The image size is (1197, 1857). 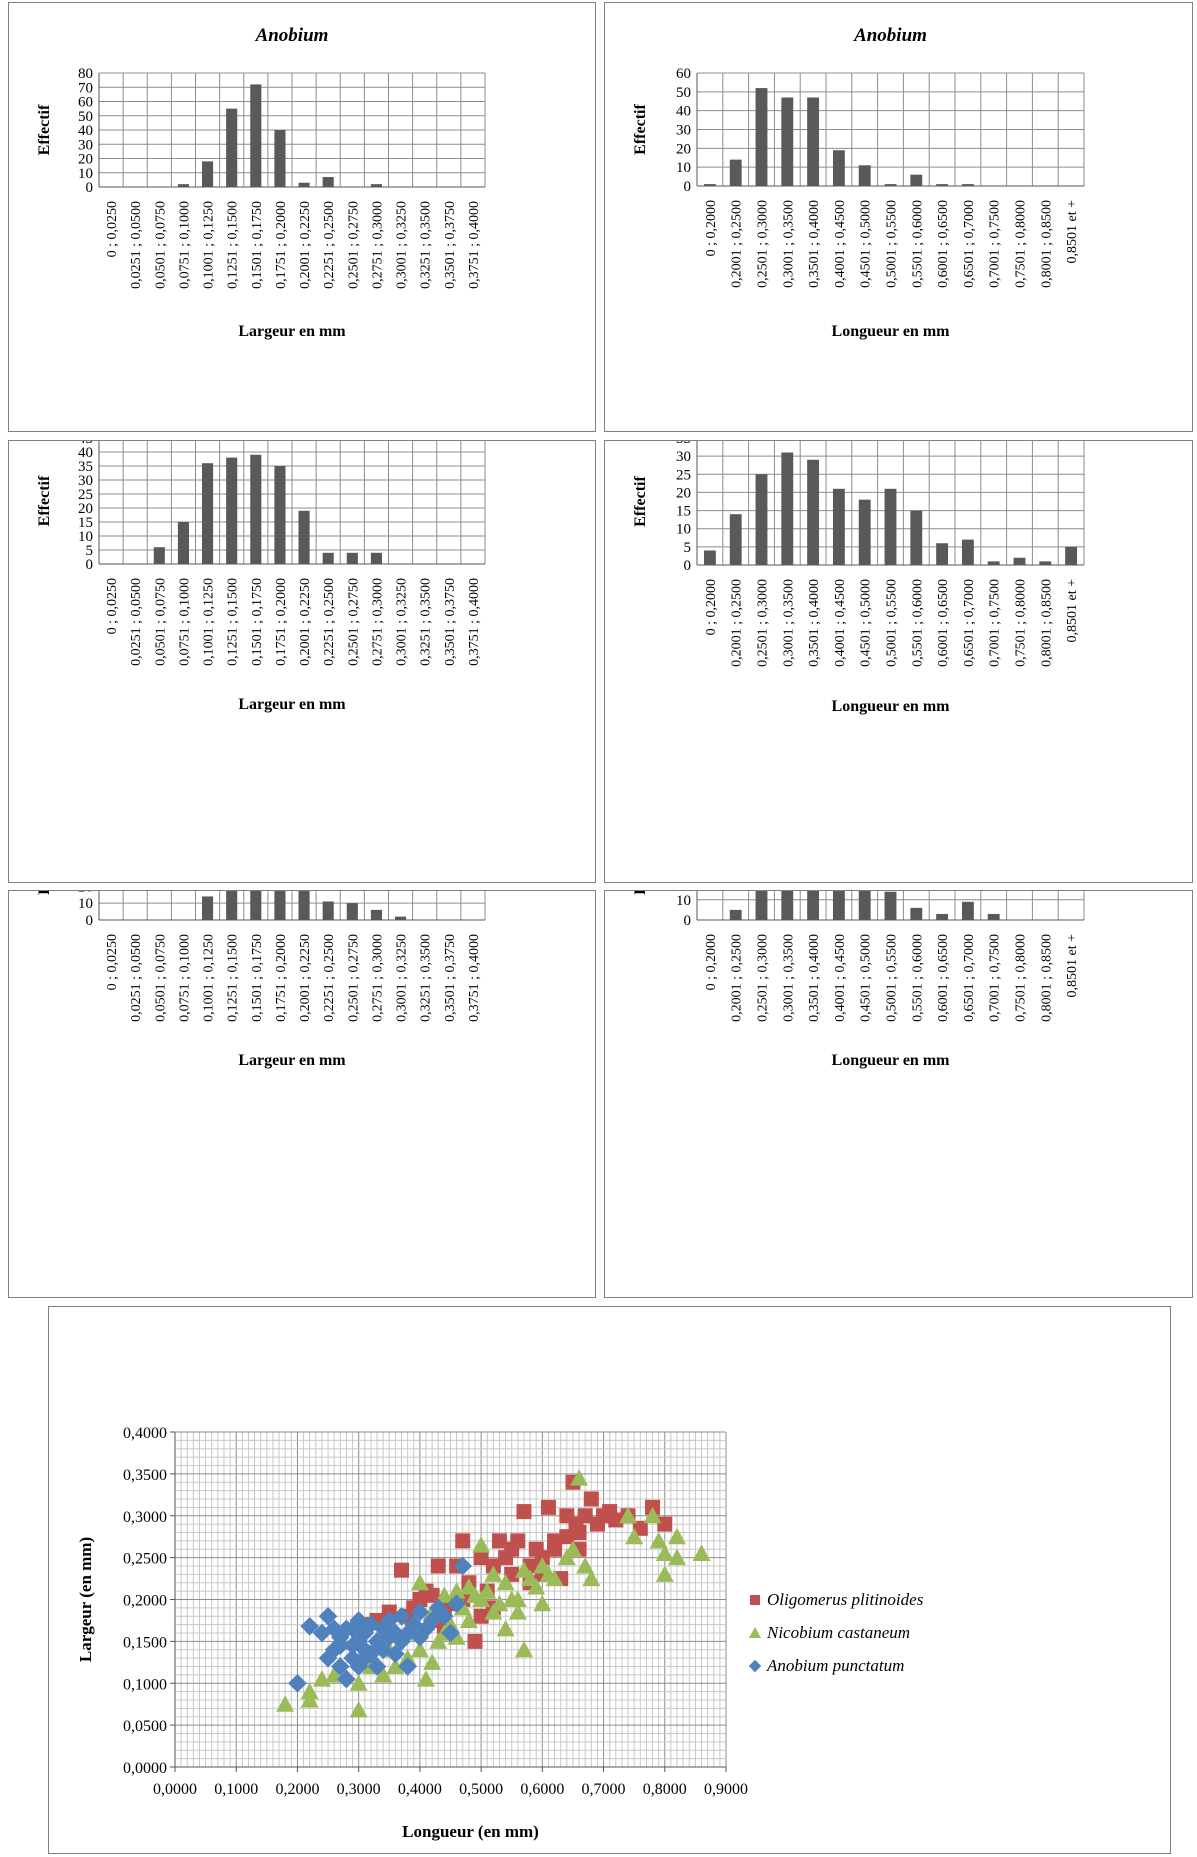 What do you see at coordinates (763, 978) in the screenshot?
I see `x-tick-label: 0,2501 ; 0,3000` at bounding box center [763, 978].